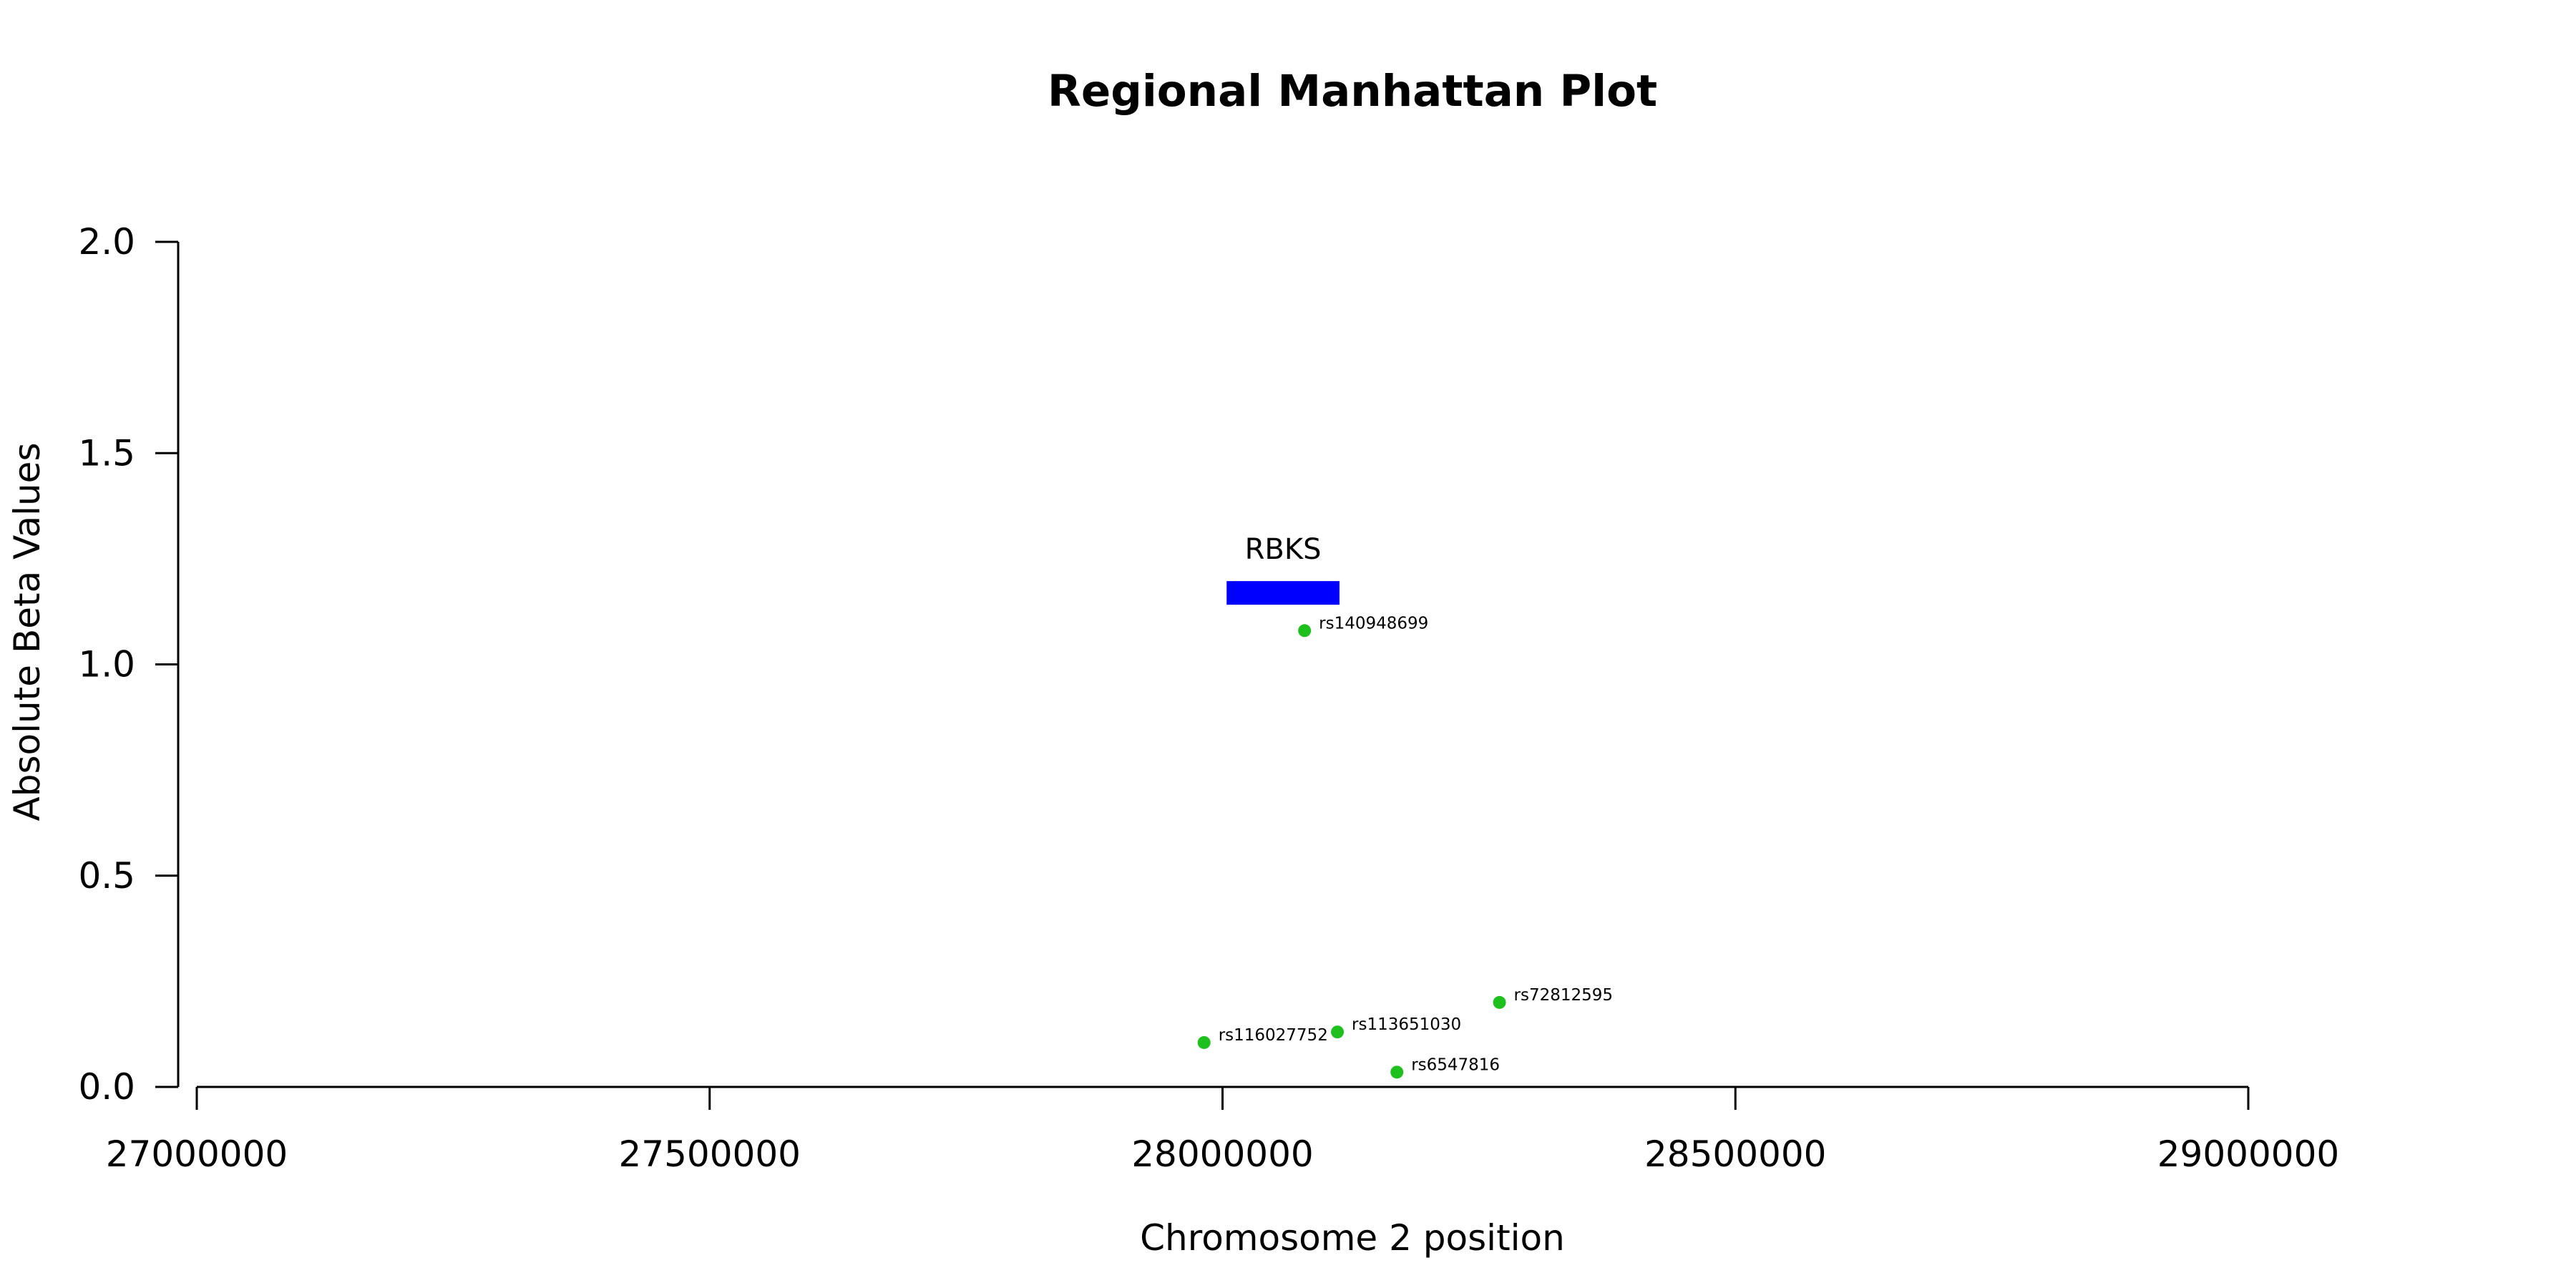 The width and height of the screenshot is (2576, 1288). What do you see at coordinates (197, 1154) in the screenshot?
I see `x-tick-label: 27000000` at bounding box center [197, 1154].